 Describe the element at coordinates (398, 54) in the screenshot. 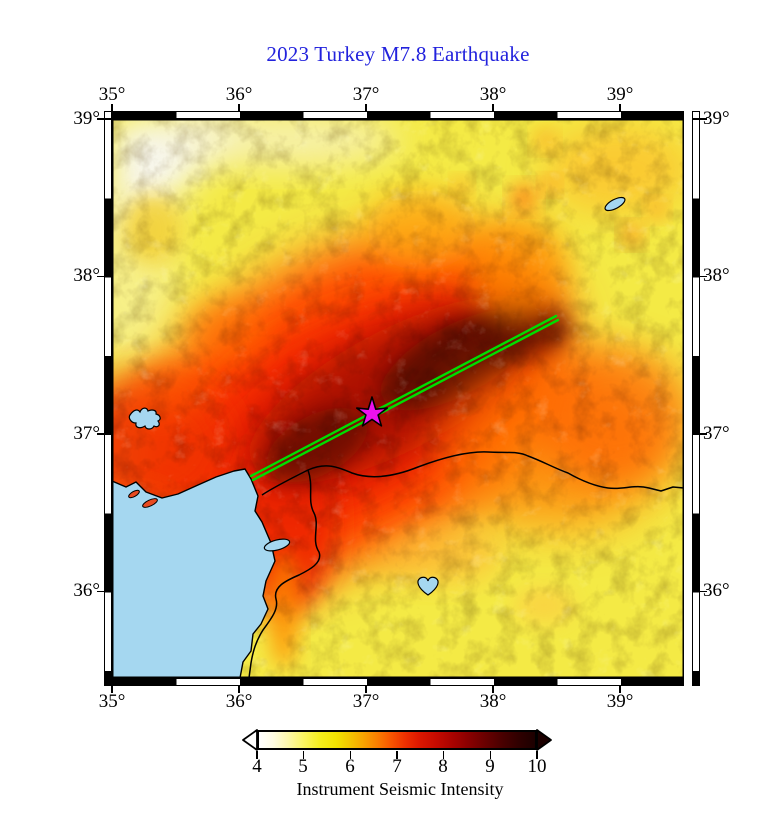

I see `figure-title: 2023 Turkey M7.8 Earthquake` at that location.